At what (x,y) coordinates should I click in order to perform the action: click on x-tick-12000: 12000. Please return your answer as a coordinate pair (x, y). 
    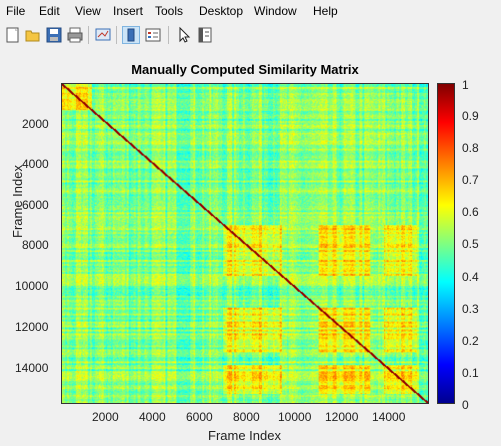
    Looking at the image, I should click on (342, 417).